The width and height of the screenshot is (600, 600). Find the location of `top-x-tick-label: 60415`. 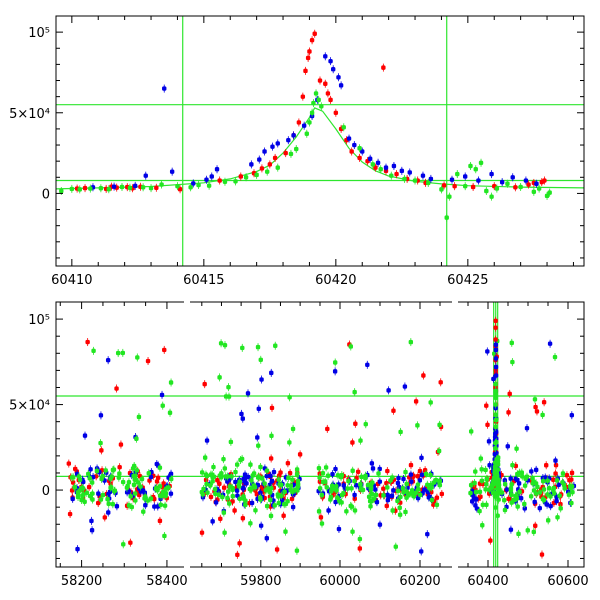

top-x-tick-label: 60415 is located at coordinates (203, 280).